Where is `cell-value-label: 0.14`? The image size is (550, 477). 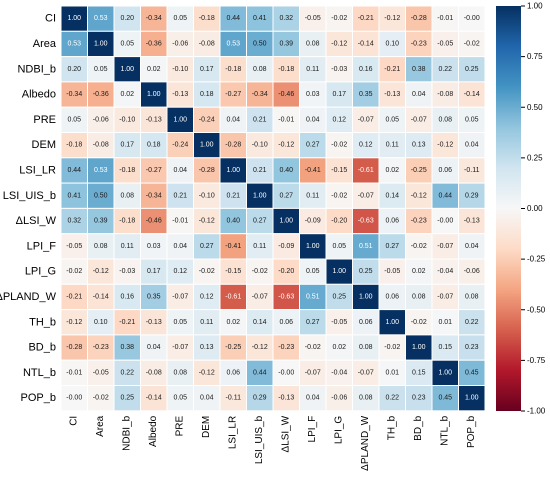
cell-value-label: 0.14 is located at coordinates (260, 322).